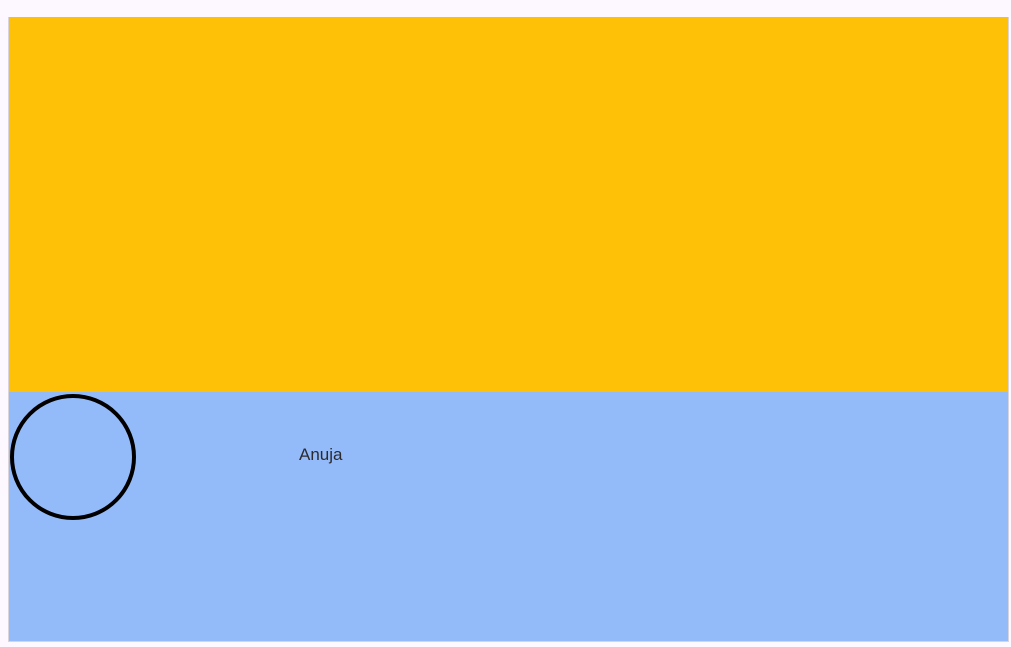 The width and height of the screenshot is (1011, 647). I want to click on avatar, so click(73, 457).